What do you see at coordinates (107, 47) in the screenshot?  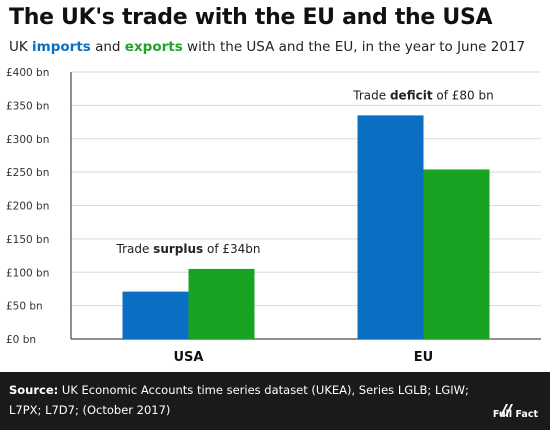 I see `subtitle-middle: and` at bounding box center [107, 47].